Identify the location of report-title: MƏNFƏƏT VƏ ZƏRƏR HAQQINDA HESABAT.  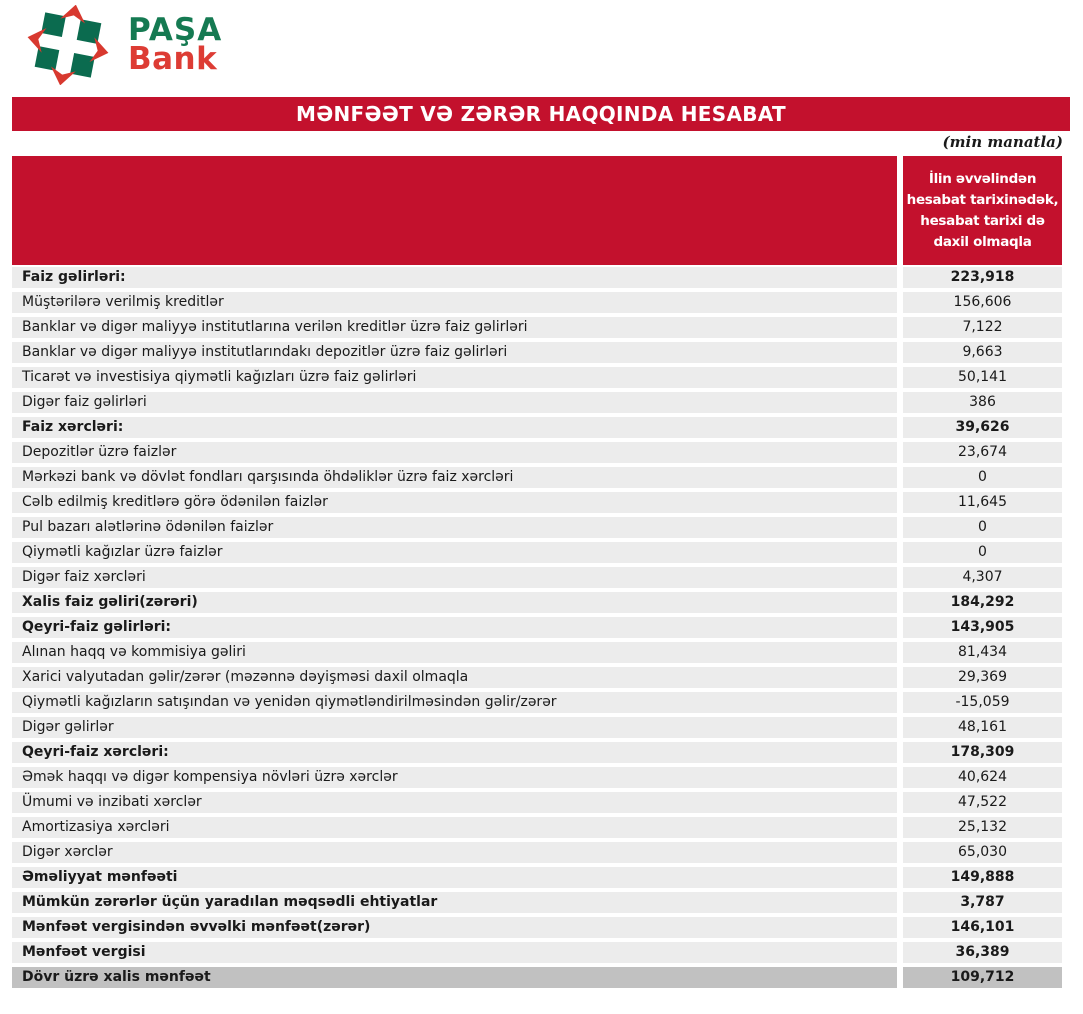
(541, 114).